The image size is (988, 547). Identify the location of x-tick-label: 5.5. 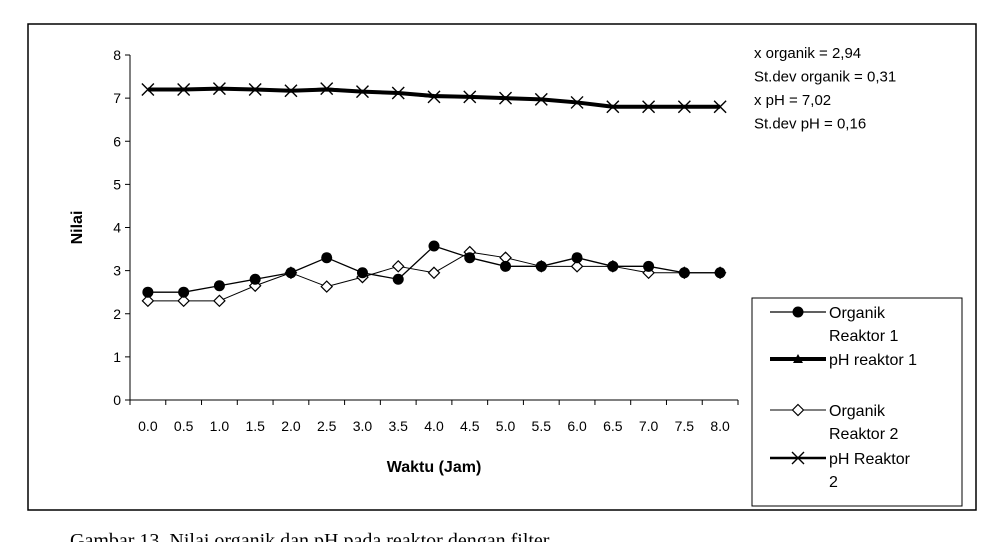
(542, 426).